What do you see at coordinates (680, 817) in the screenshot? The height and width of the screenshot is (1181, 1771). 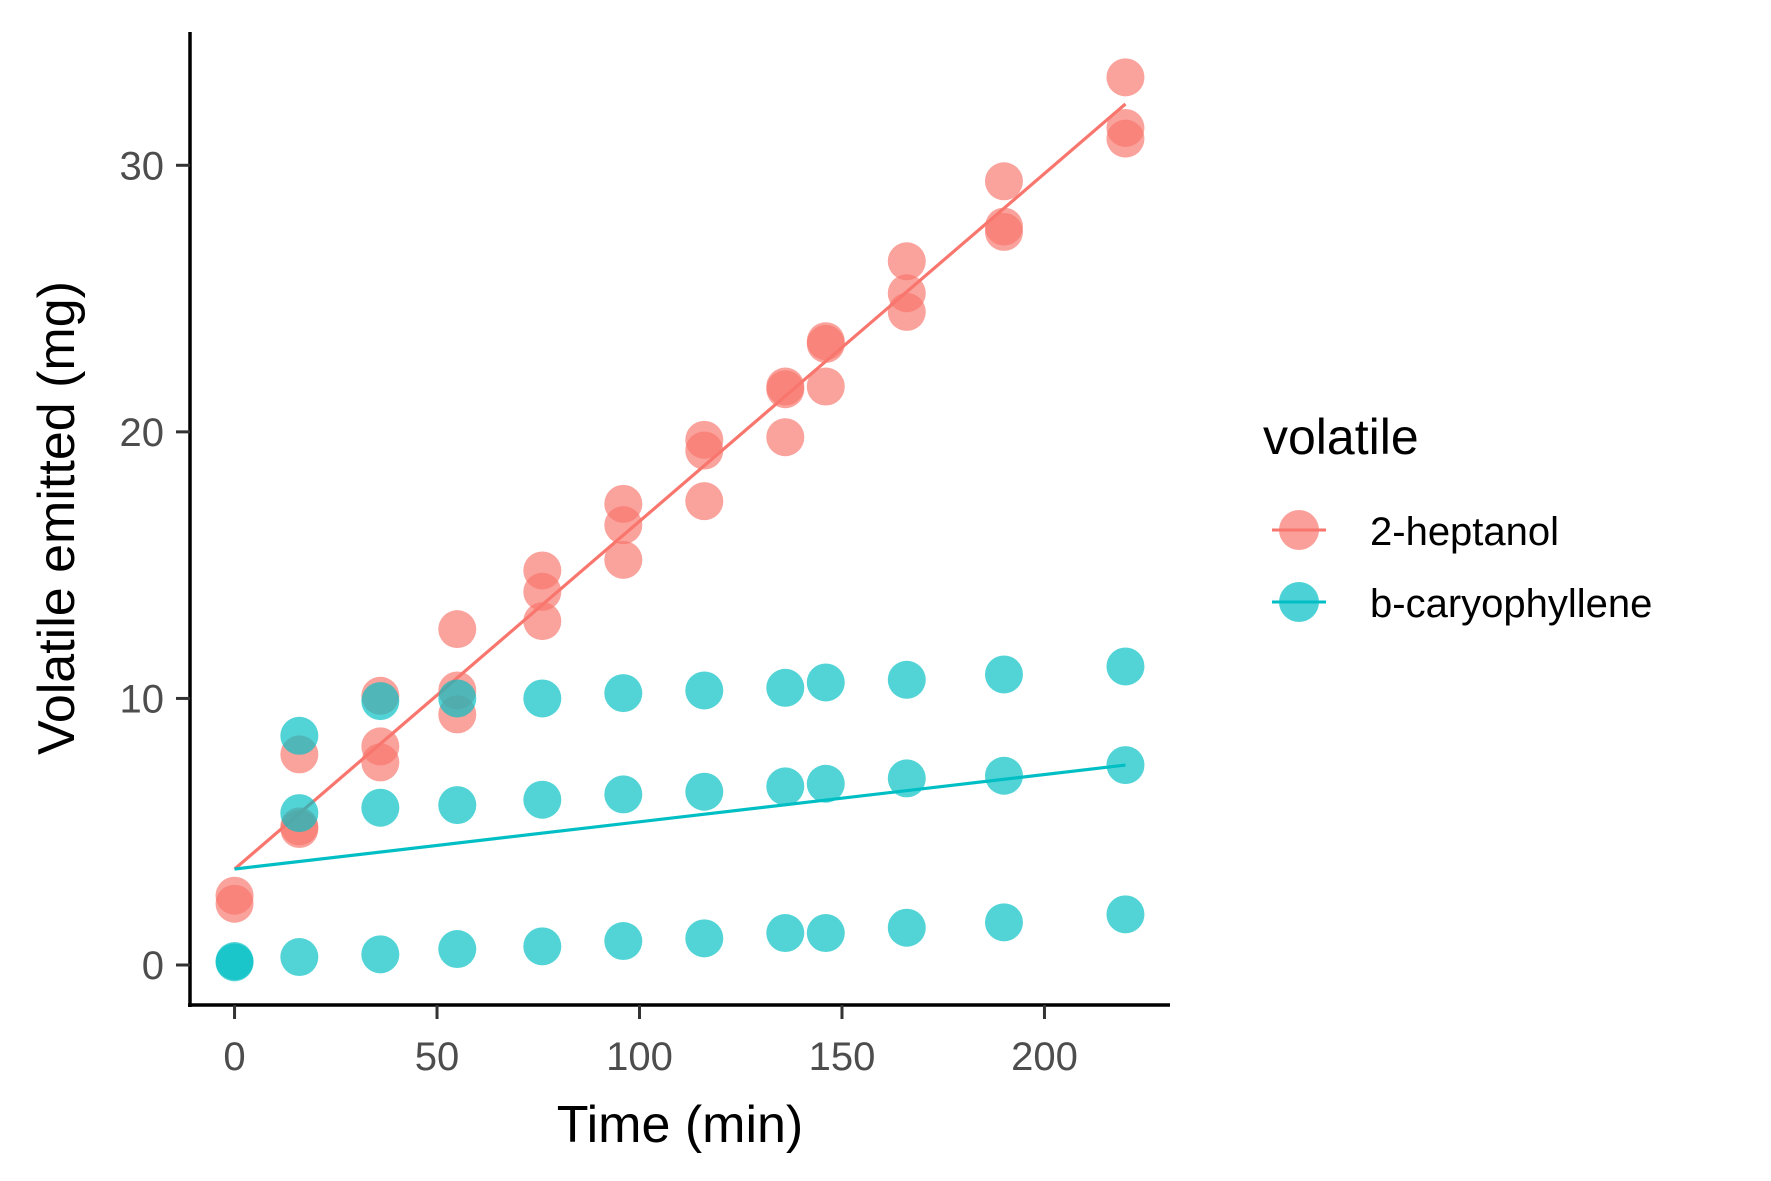 I see `fit-line-b-caryophyllene` at bounding box center [680, 817].